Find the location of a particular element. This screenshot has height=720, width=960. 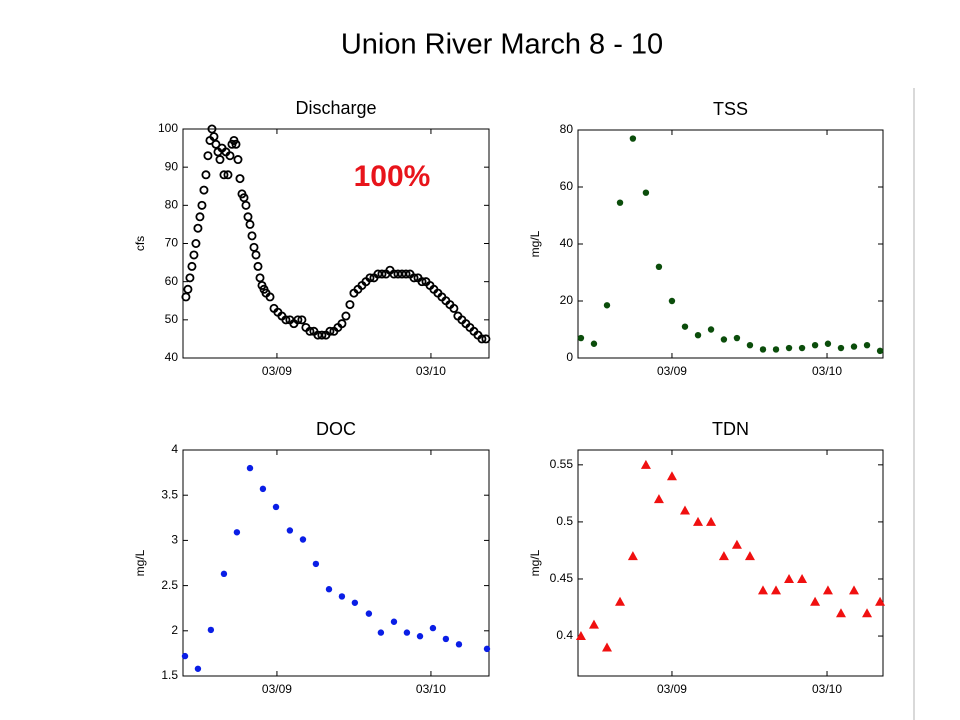

y-tick-label: 80 is located at coordinates (172, 205).